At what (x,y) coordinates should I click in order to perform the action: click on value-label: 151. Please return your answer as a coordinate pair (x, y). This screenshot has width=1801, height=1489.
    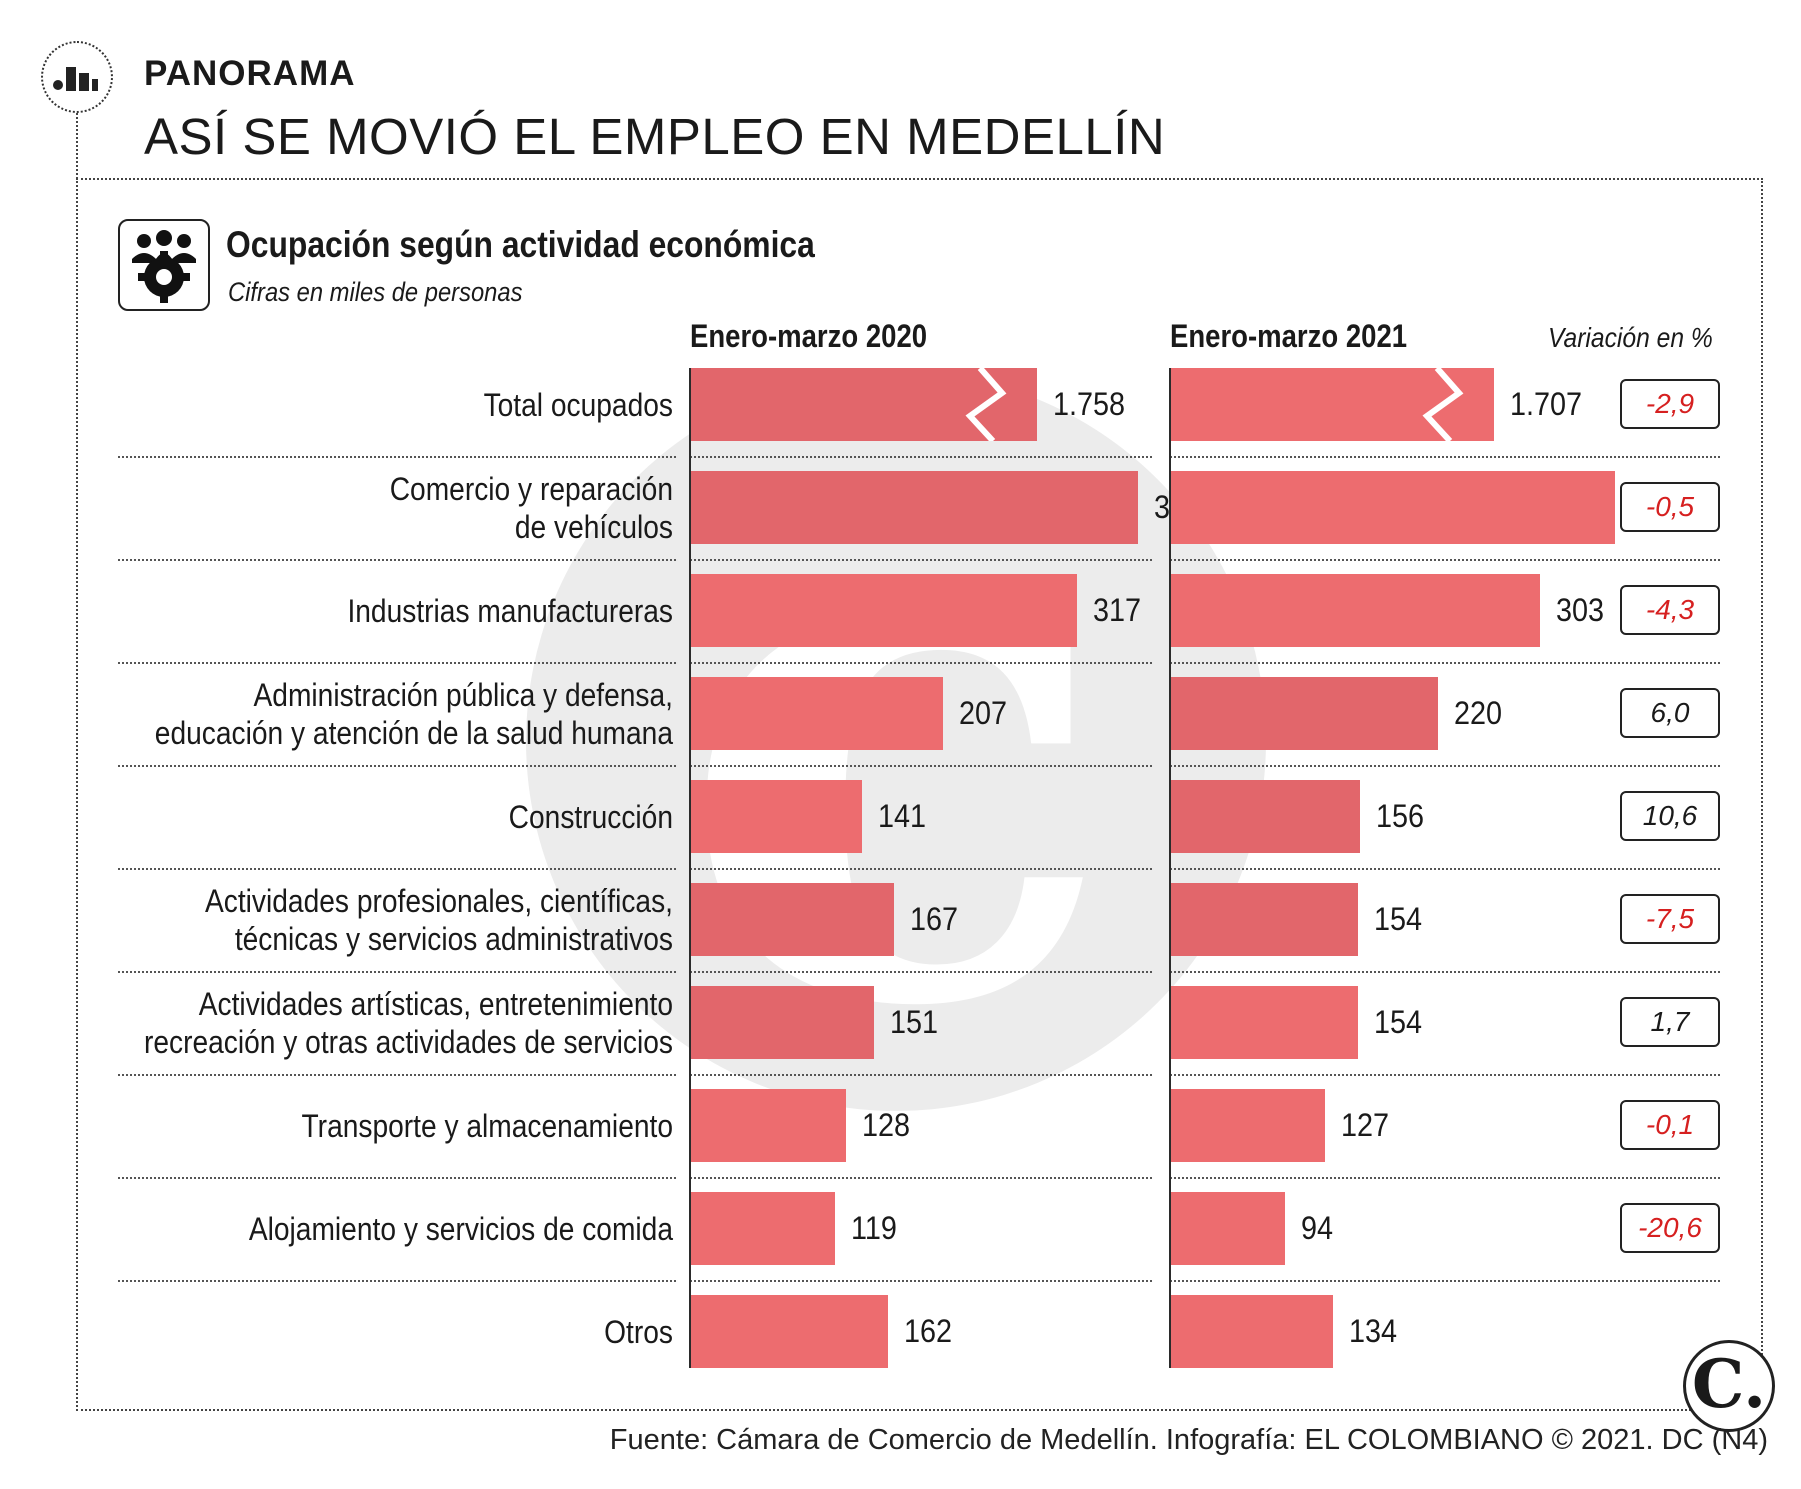
    Looking at the image, I should click on (914, 1022).